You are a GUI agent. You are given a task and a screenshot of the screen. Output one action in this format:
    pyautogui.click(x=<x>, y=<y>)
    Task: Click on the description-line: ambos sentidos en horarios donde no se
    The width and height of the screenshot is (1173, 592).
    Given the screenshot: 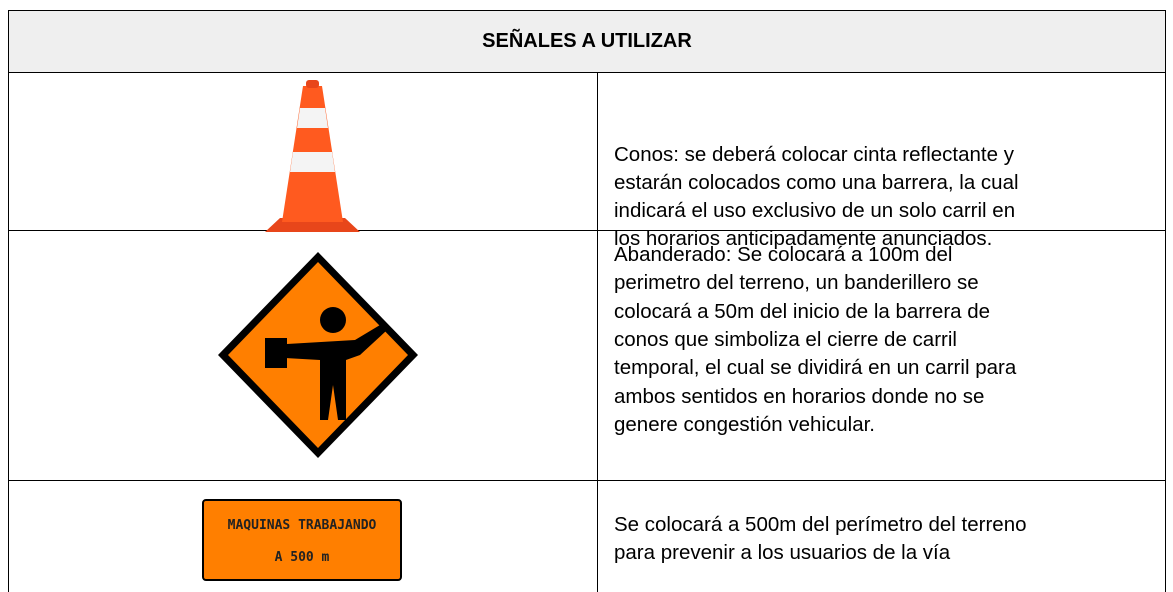 What is the action you would take?
    pyautogui.click(x=799, y=396)
    